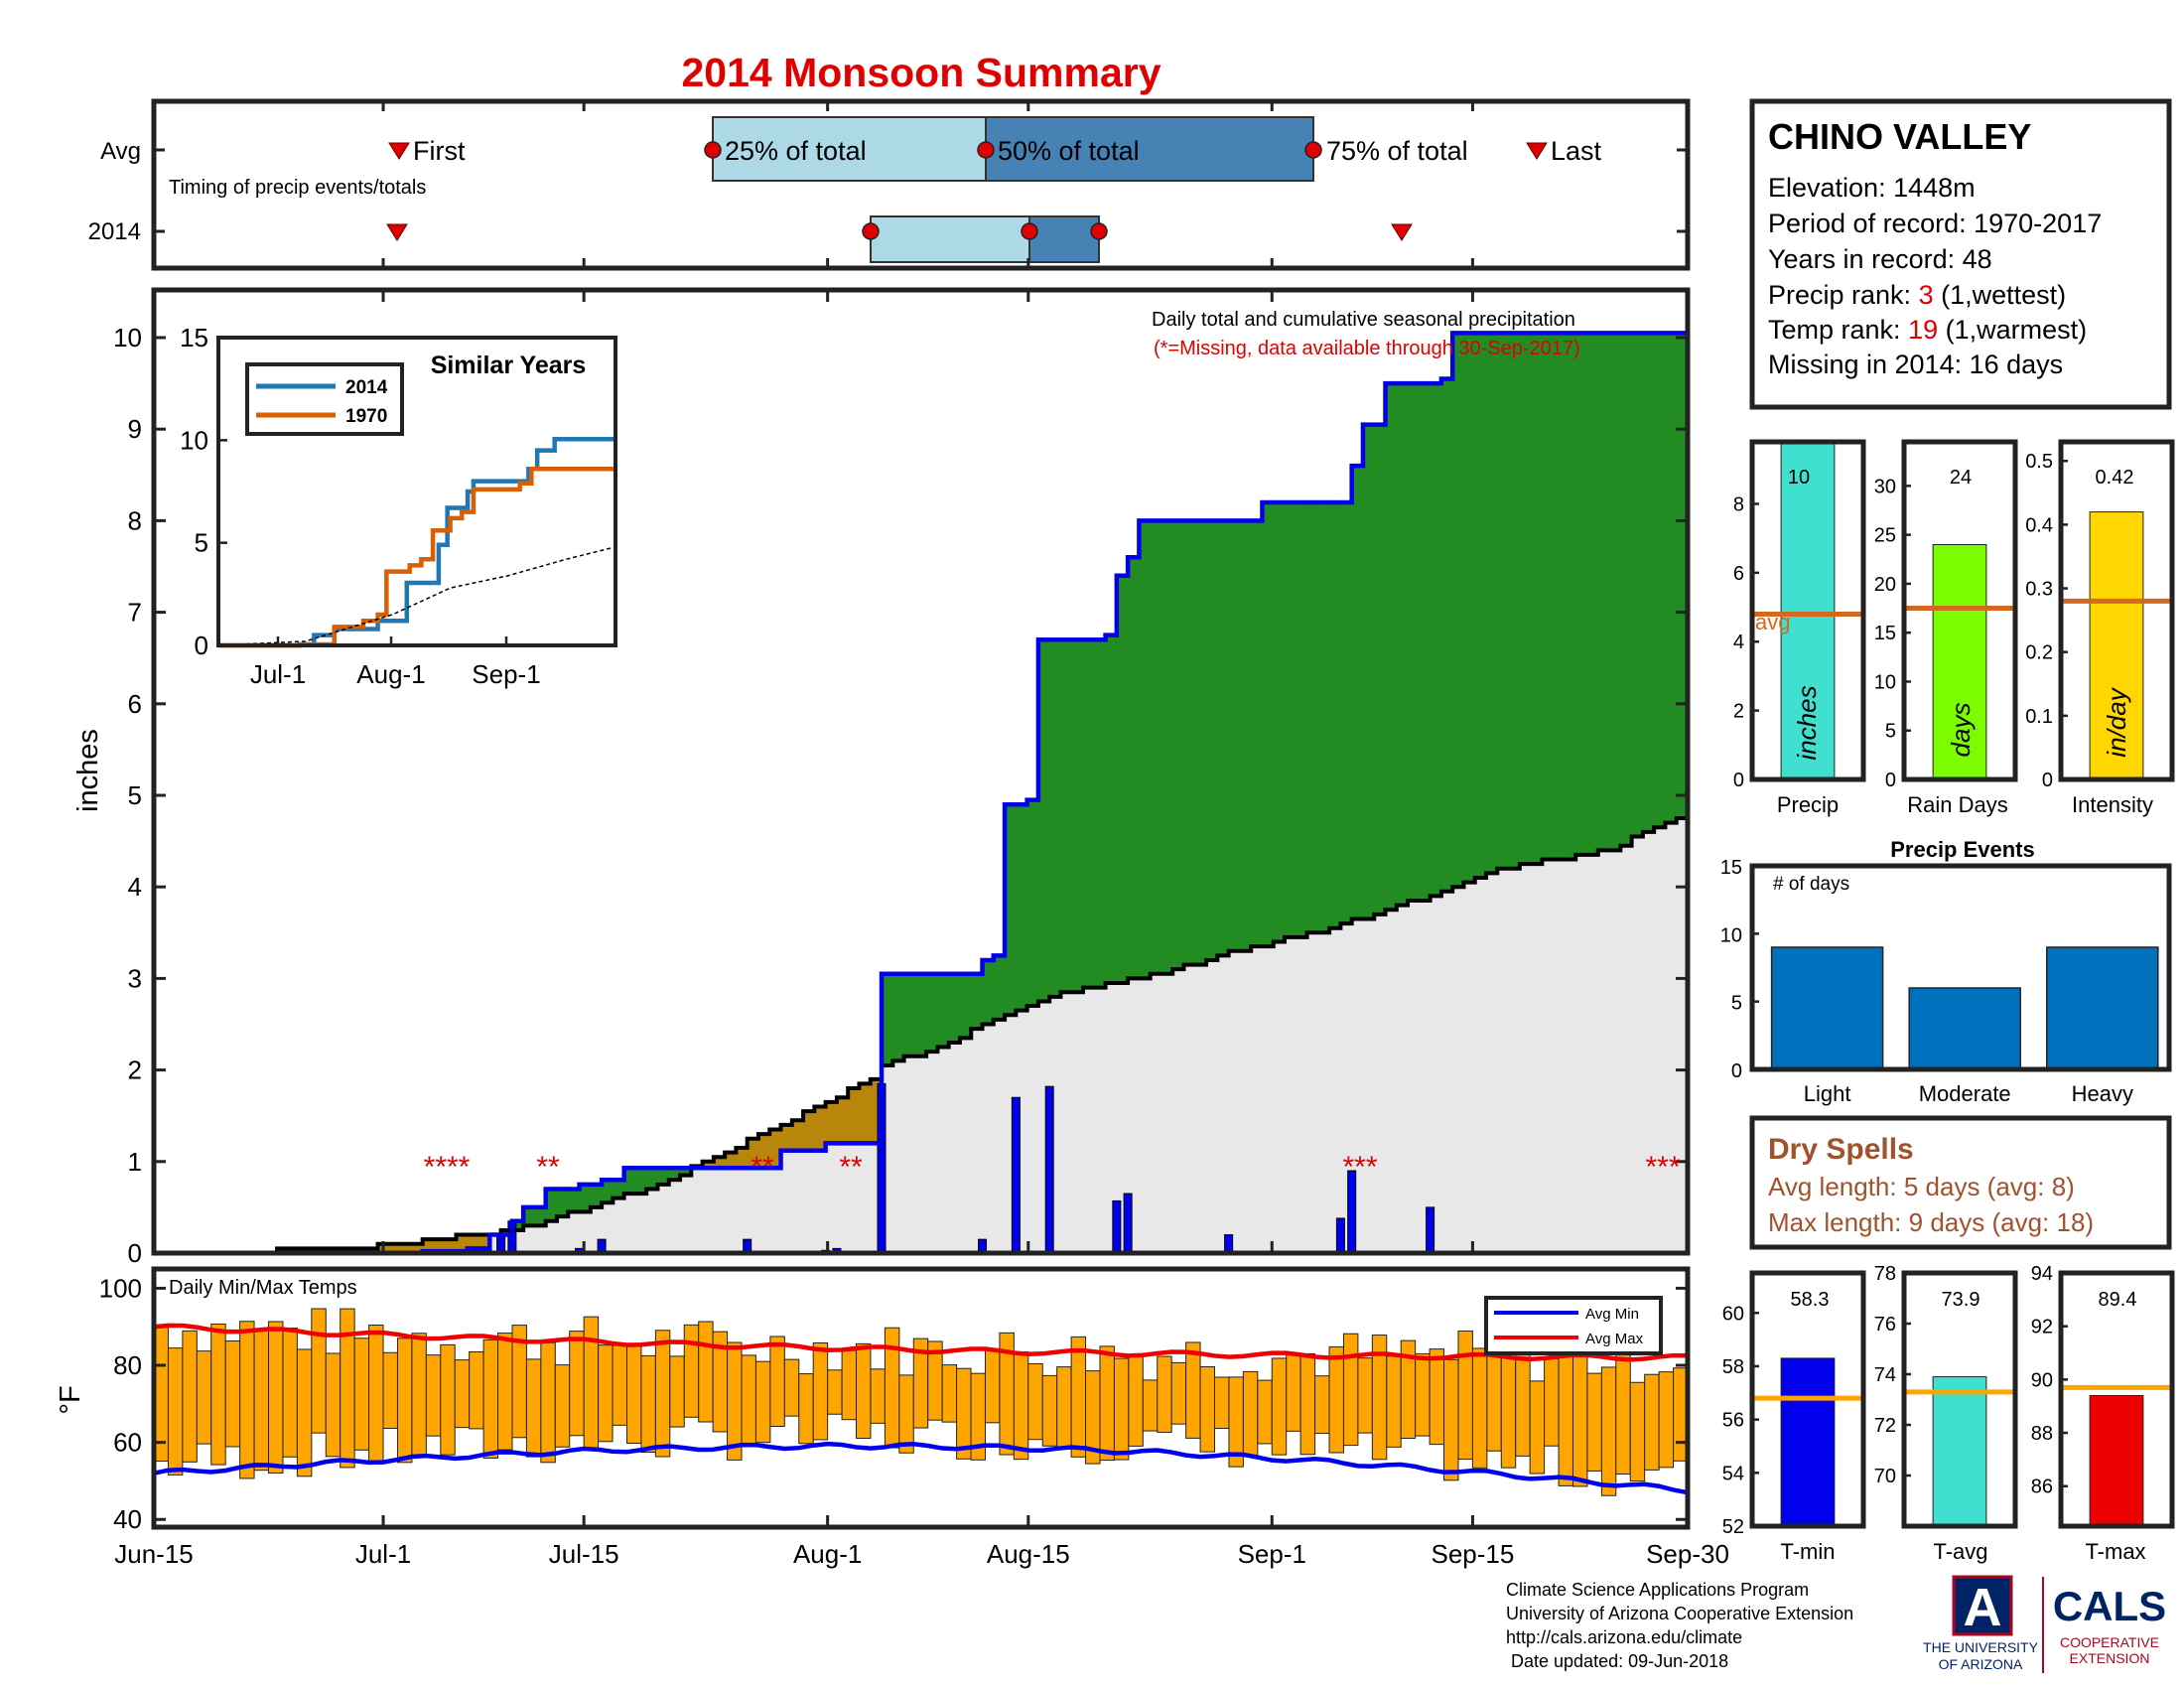 The width and height of the screenshot is (2184, 1688). I want to click on dry-spells-title: Dry Spells, so click(1841, 1149).